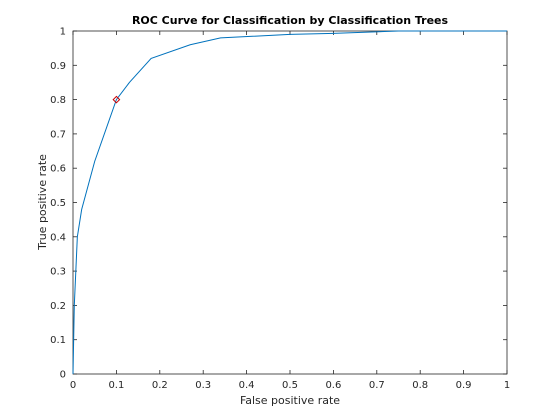 Image resolution: width=560 pixels, height=420 pixels. What do you see at coordinates (290, 400) in the screenshot?
I see `x-axis-label: False positive rate` at bounding box center [290, 400].